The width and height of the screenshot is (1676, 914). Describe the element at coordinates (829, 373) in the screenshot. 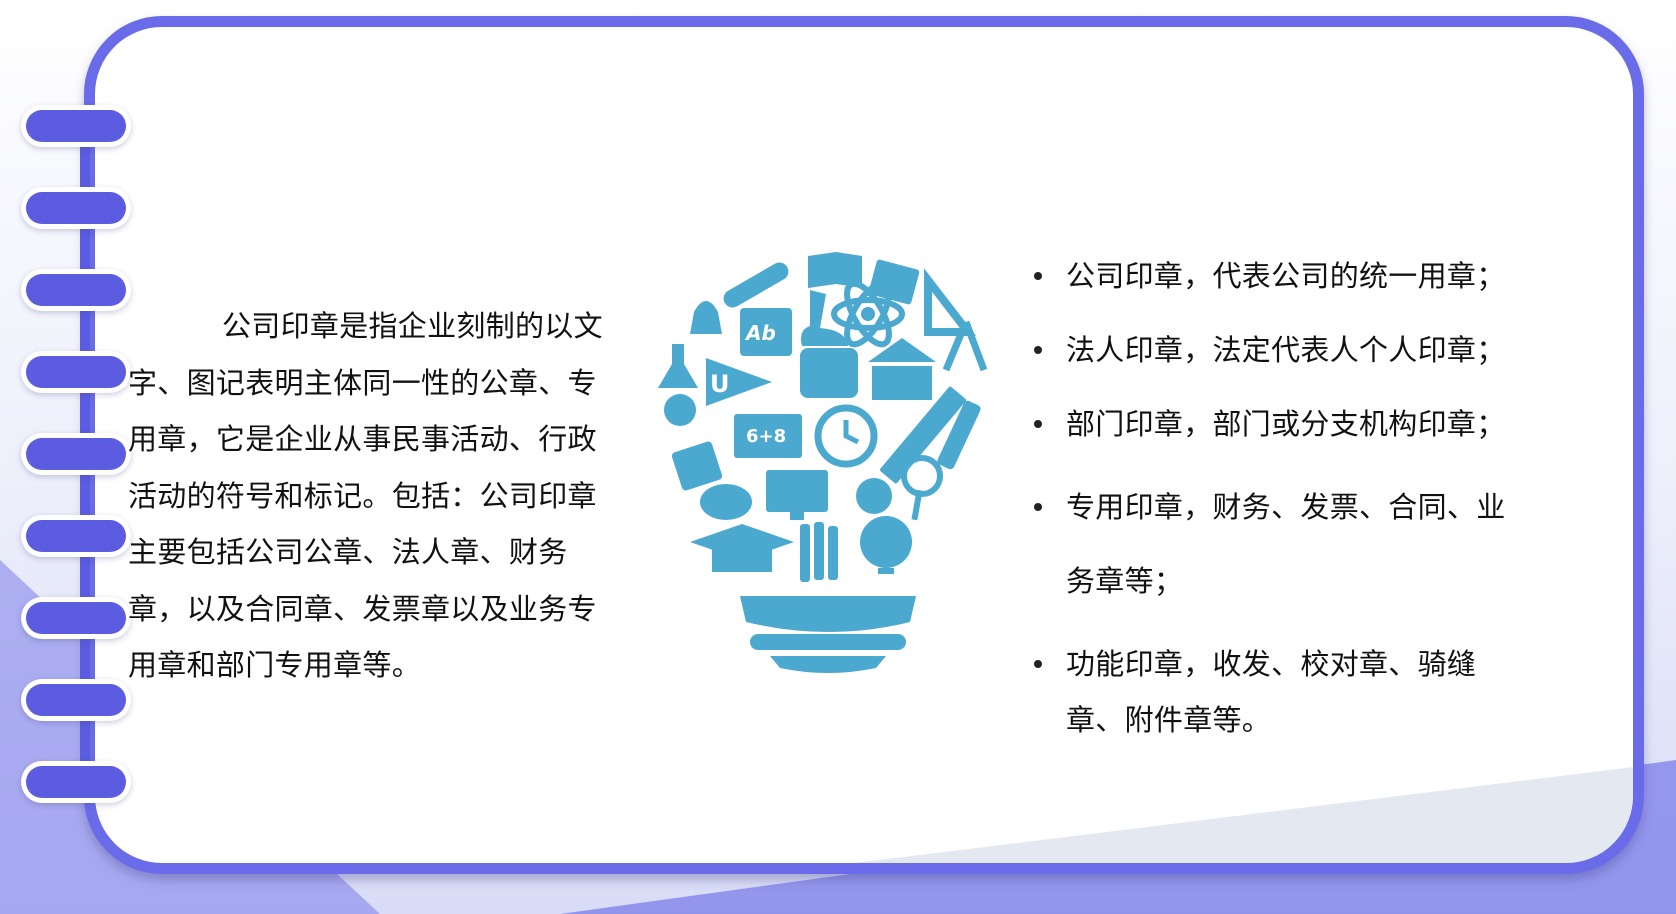

I see `school-bus-icon` at that location.